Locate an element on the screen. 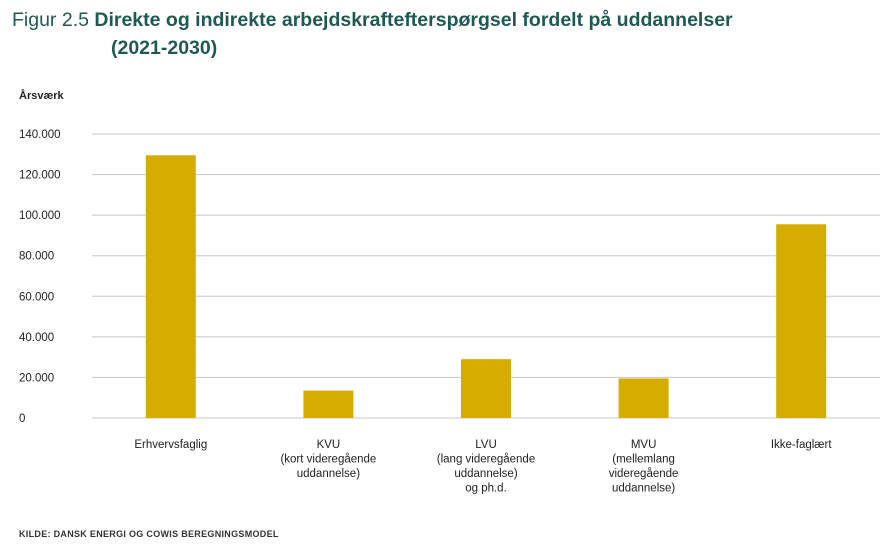  figure-number: Figur 2.5 is located at coordinates (50, 20).